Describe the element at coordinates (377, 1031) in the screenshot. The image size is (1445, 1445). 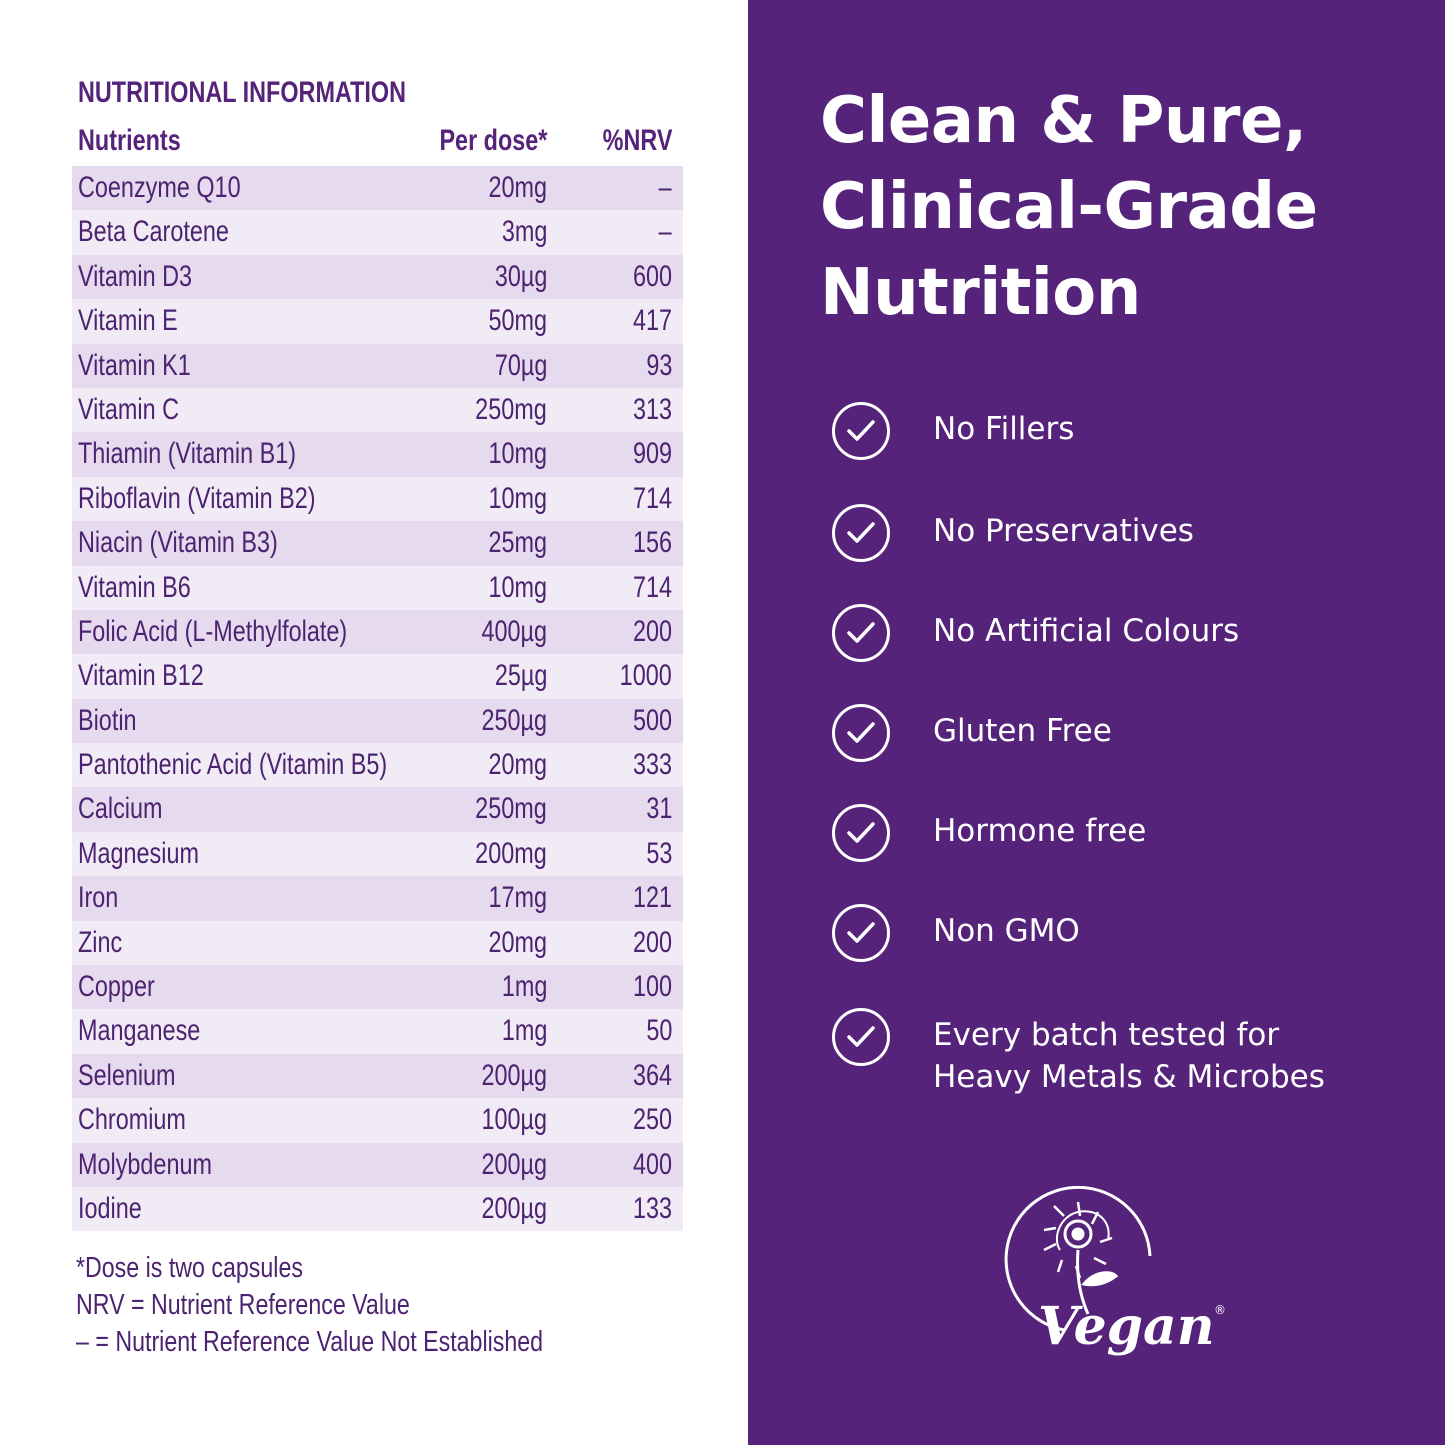
I see `table-row: Manganese 1mg 50` at that location.